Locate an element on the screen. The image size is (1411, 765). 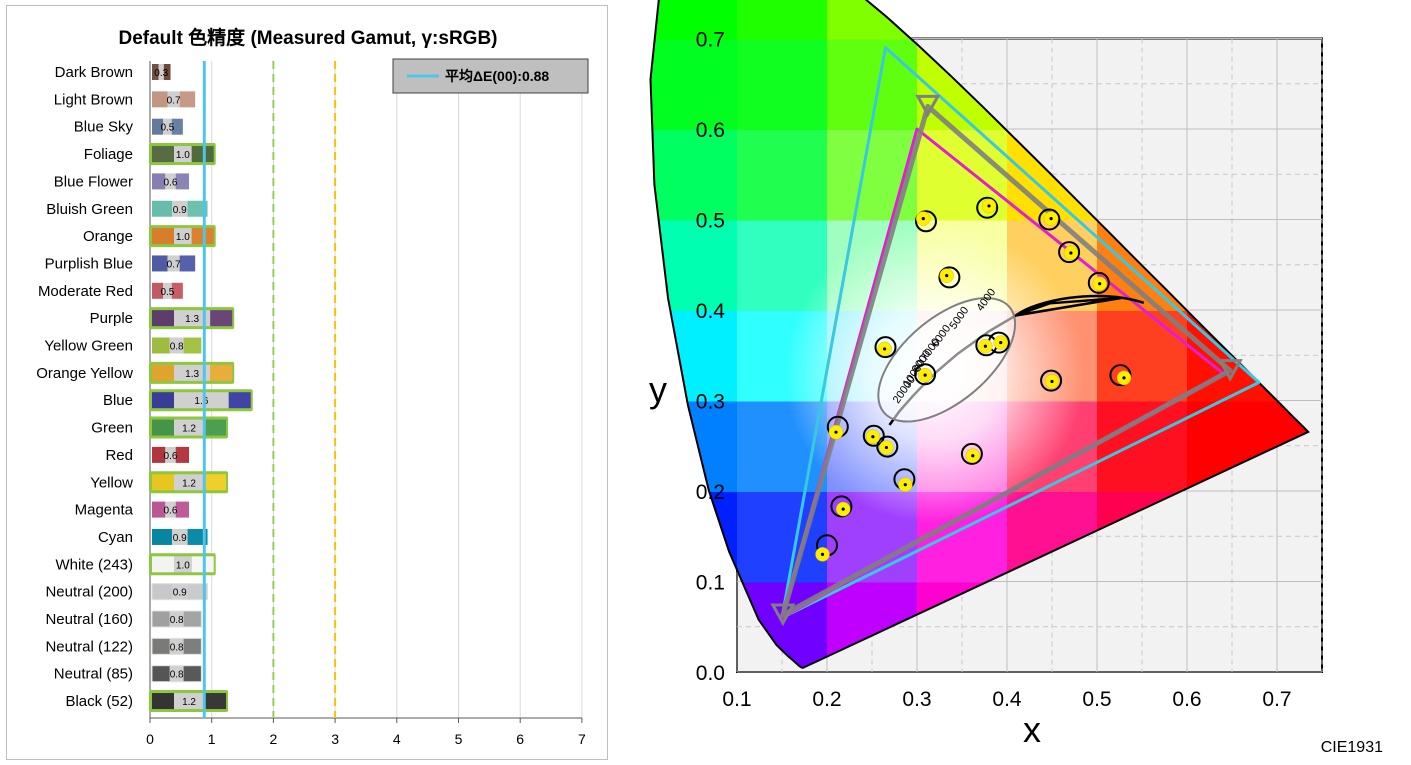
category-label: Black (52) is located at coordinates (99, 701).